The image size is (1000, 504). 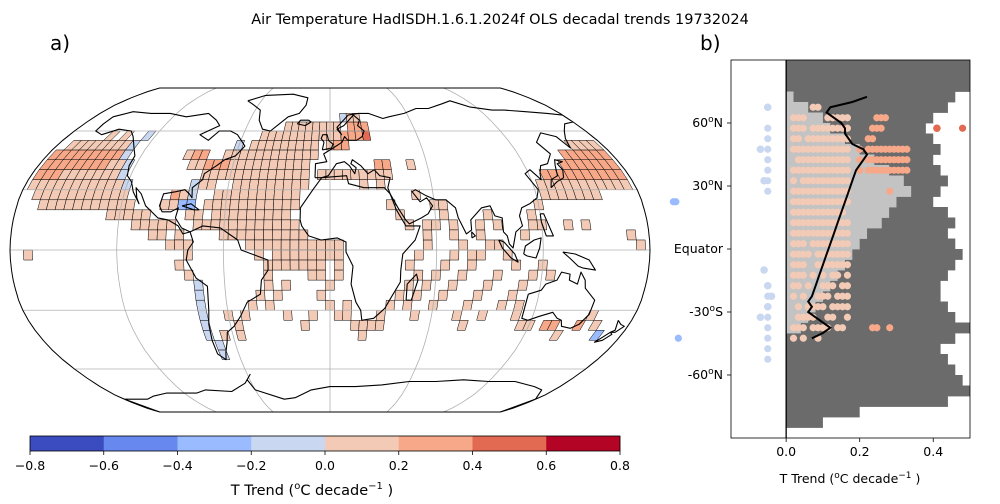 I want to click on coastline-cuba, so click(x=190, y=207).